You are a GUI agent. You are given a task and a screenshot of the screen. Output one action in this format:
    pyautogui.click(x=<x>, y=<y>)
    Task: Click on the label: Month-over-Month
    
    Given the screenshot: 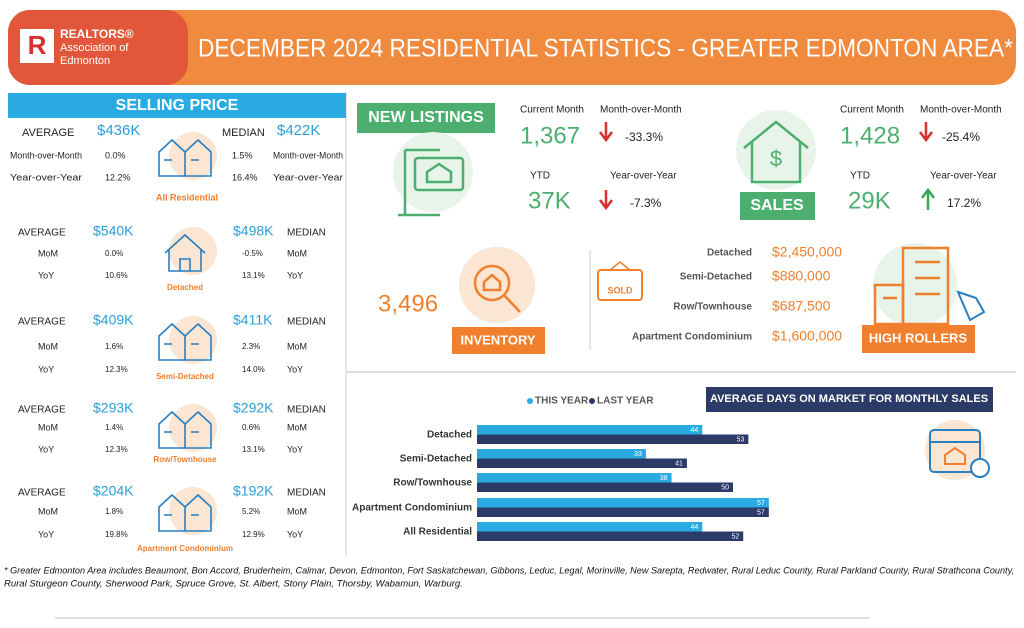 What is the action you would take?
    pyautogui.click(x=961, y=110)
    